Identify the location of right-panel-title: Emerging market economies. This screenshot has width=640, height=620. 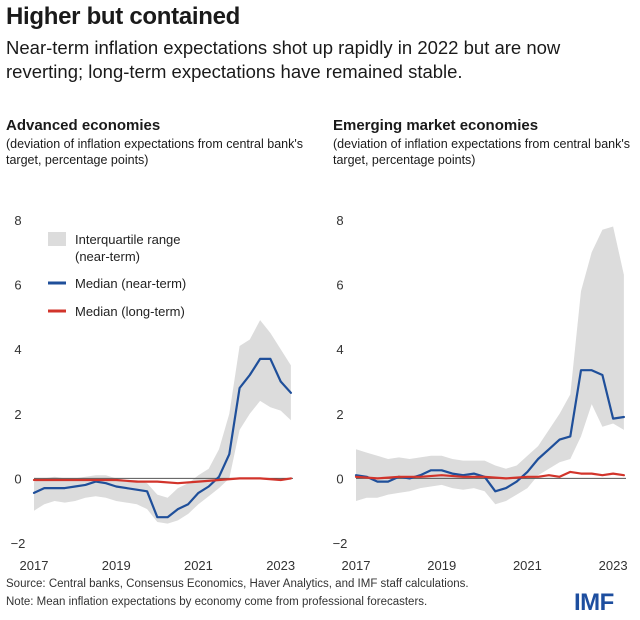
(436, 125).